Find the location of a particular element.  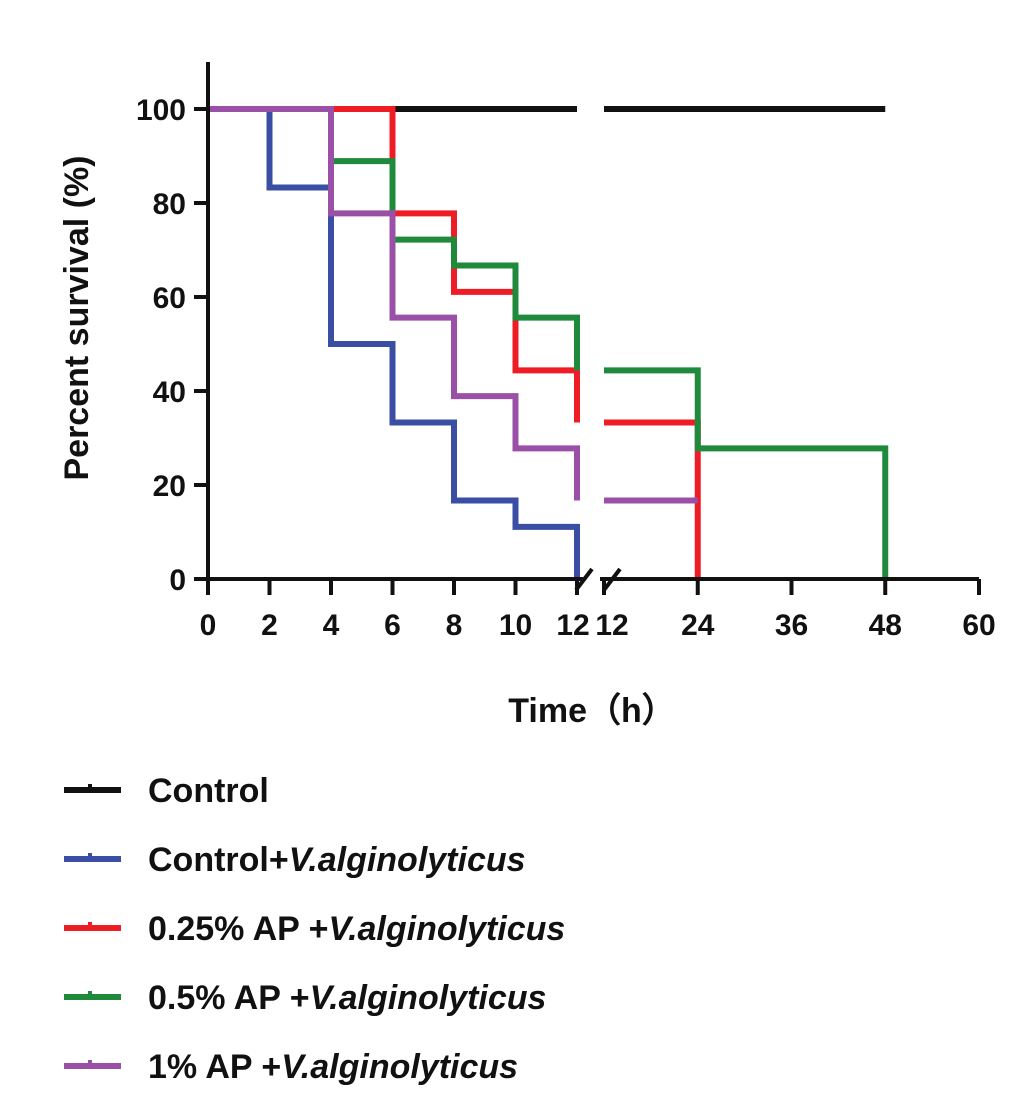

y-tick-label: 20 is located at coordinates (169, 486).